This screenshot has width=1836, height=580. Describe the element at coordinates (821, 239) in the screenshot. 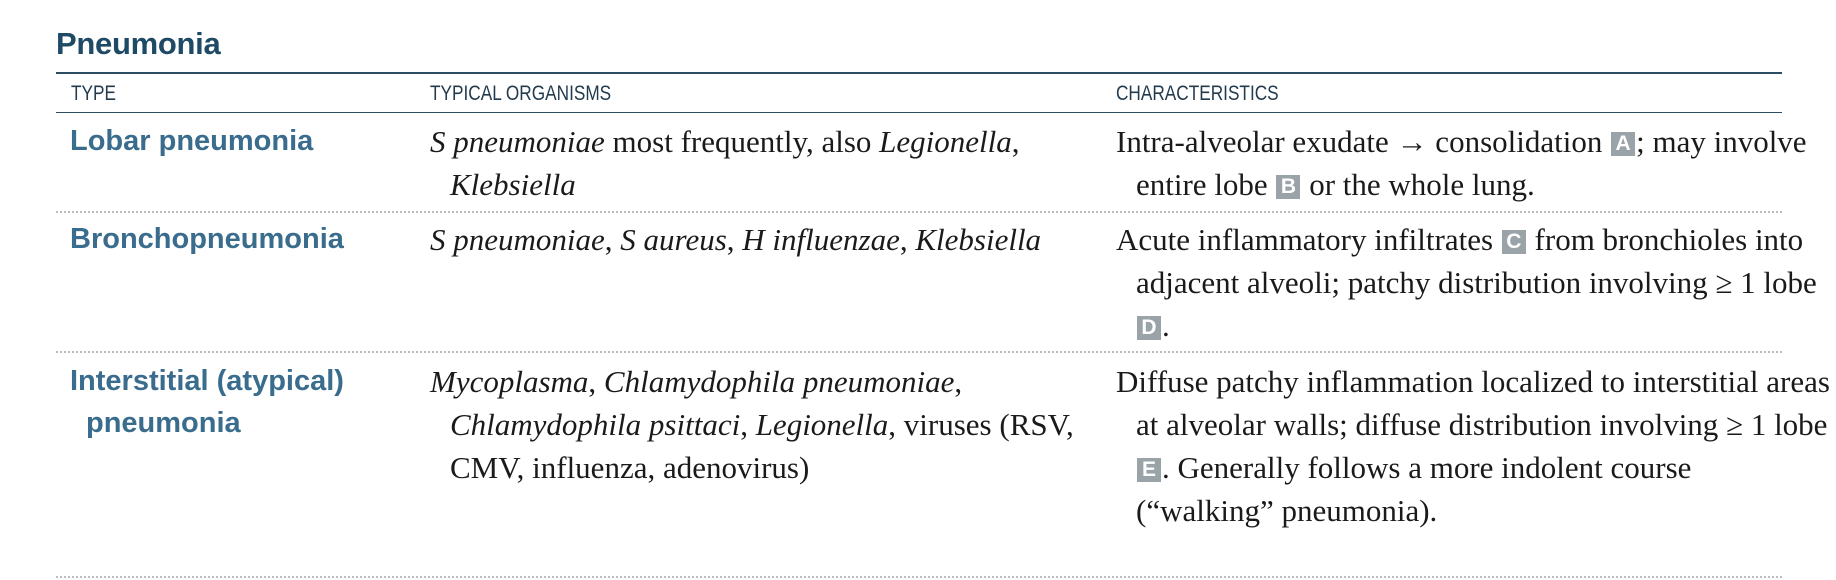

I see `organism-name: H influenzae` at that location.